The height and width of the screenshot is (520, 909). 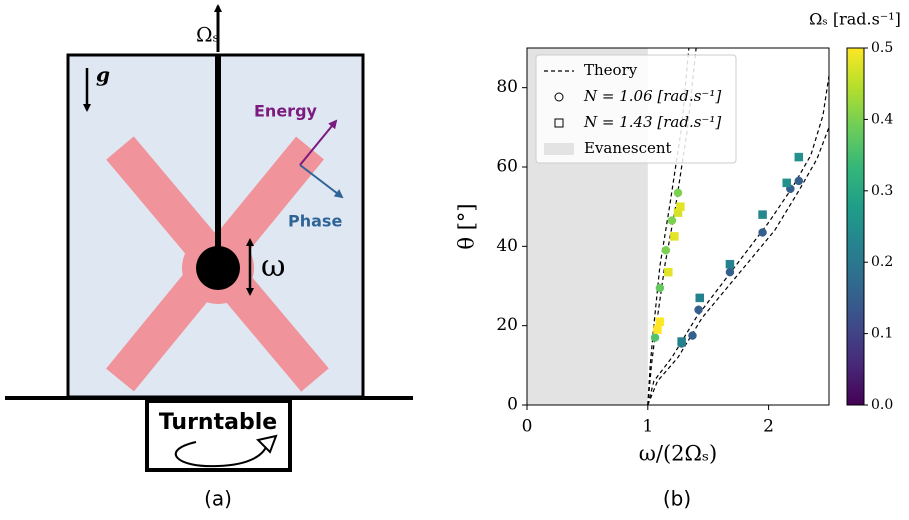 What do you see at coordinates (512, 405) in the screenshot?
I see `y-tick-label: 0` at bounding box center [512, 405].